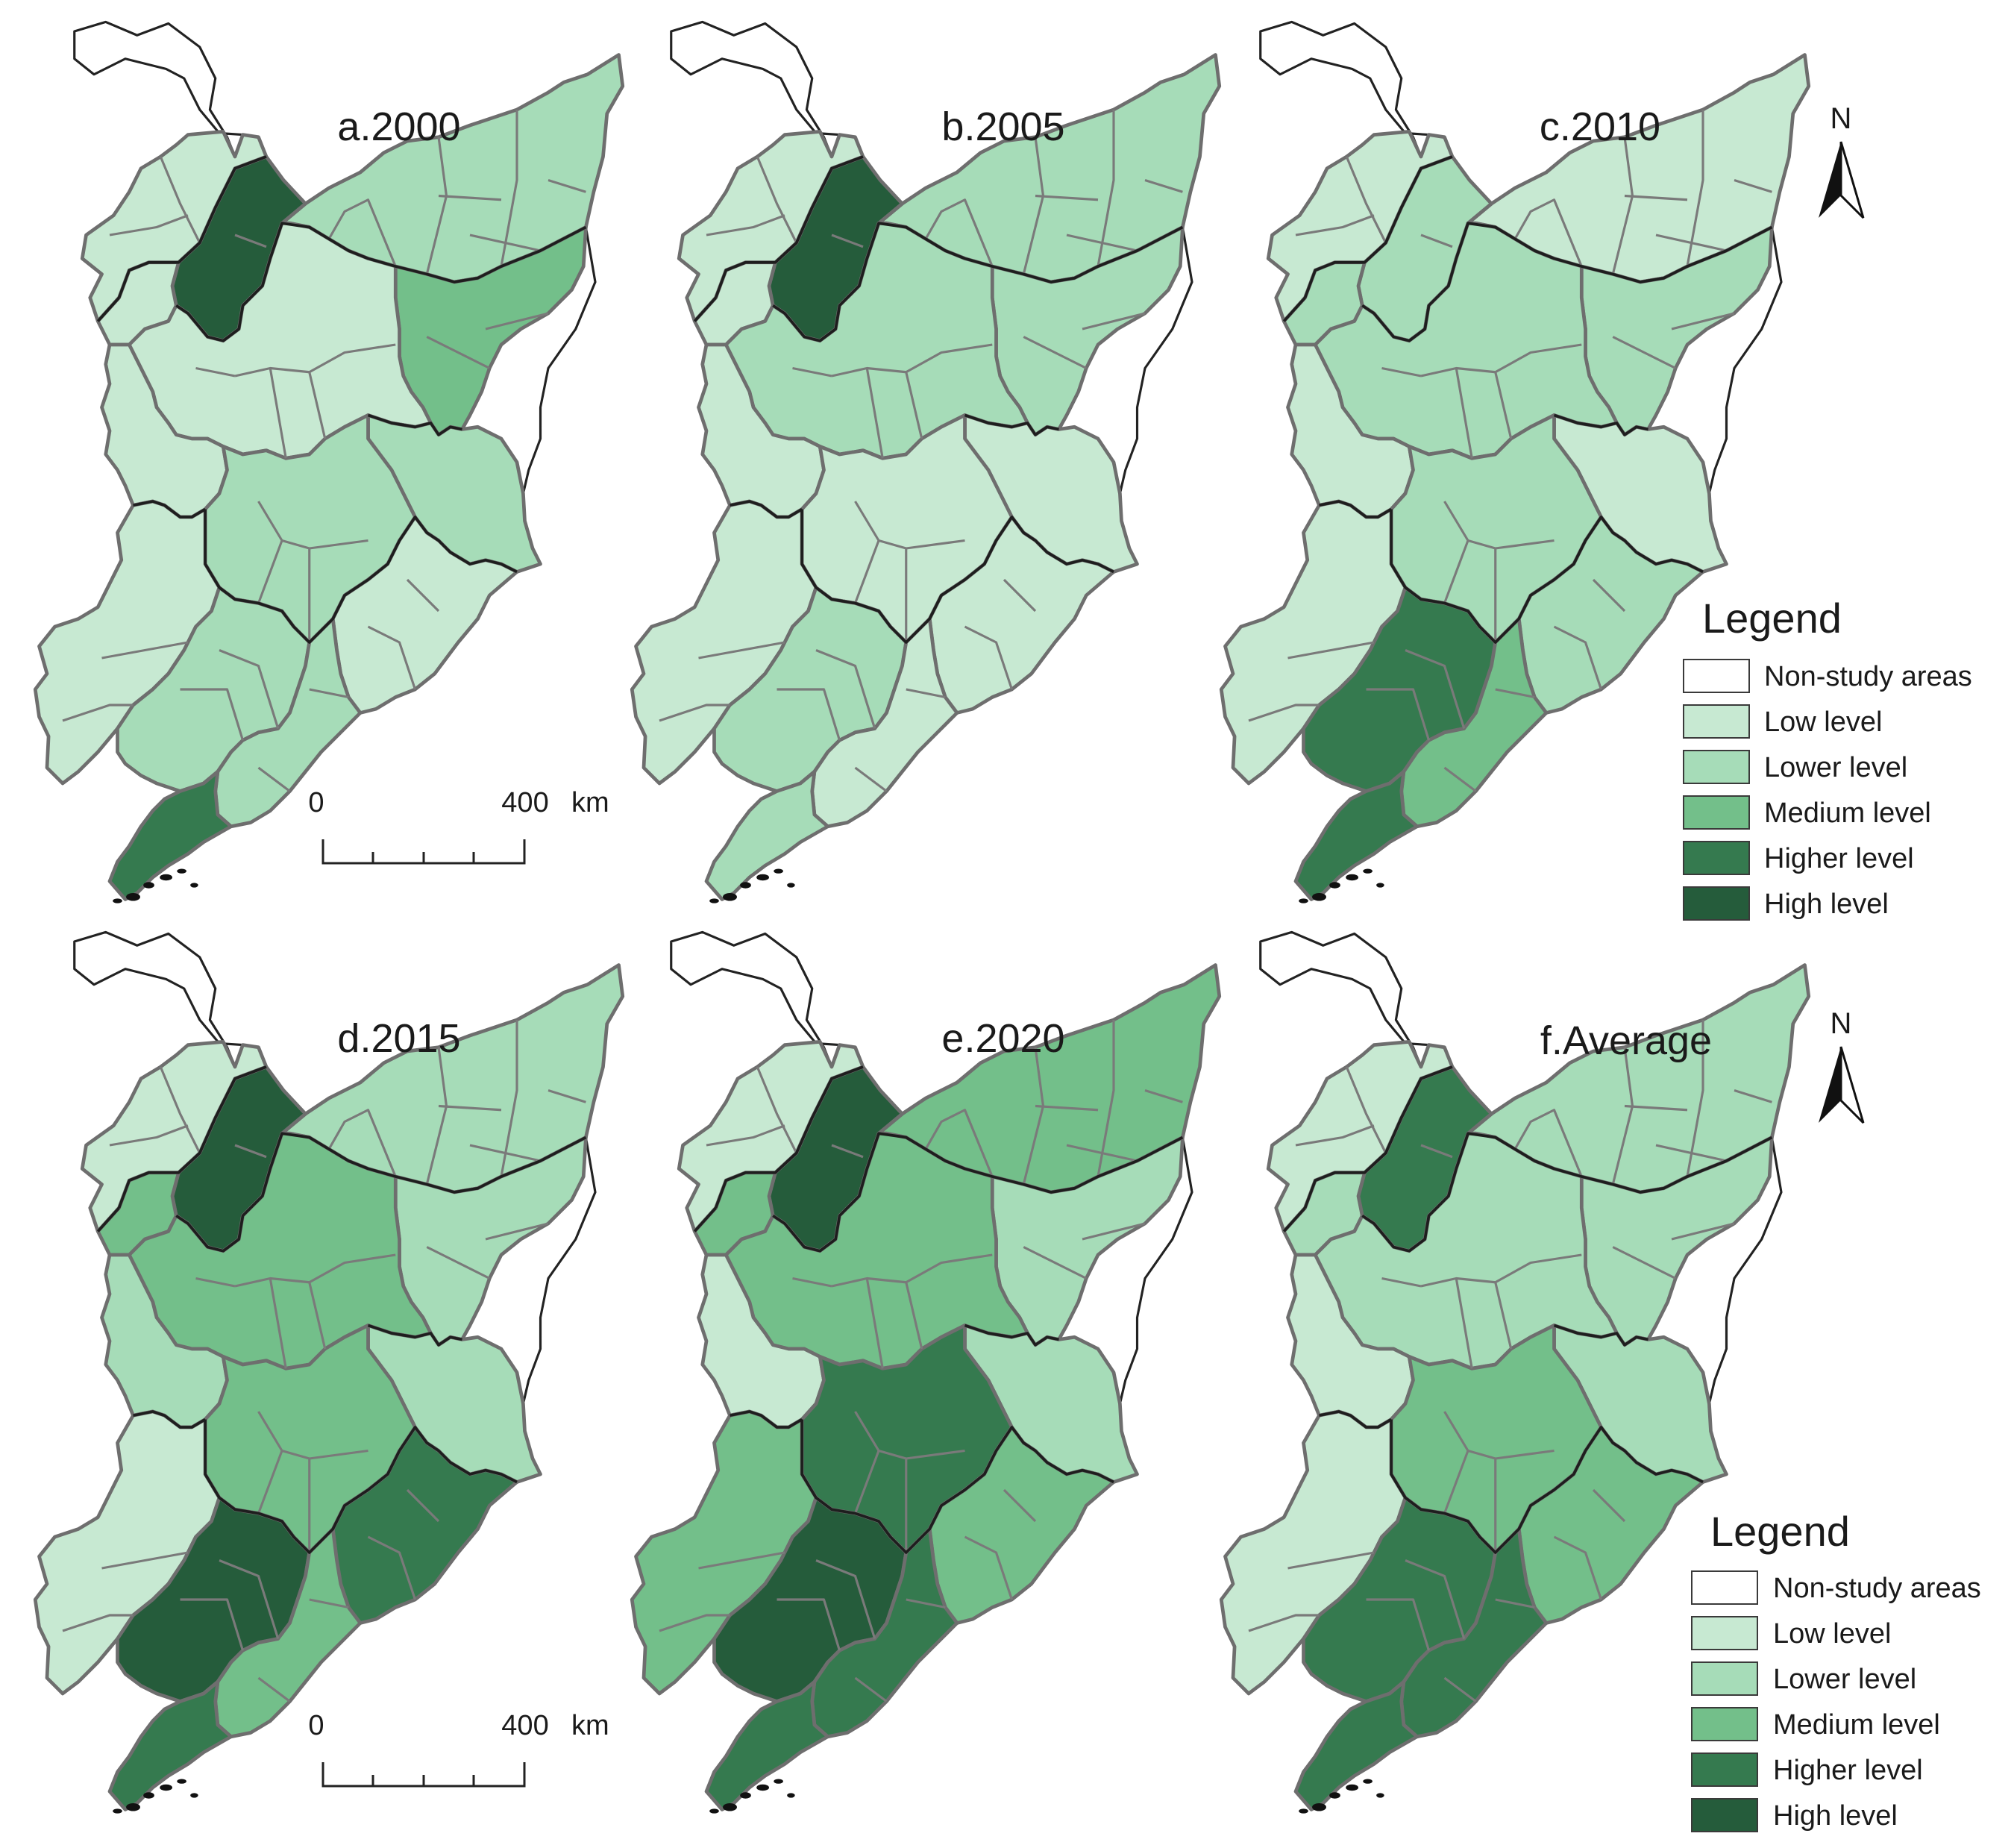  What do you see at coordinates (524, 802) in the screenshot?
I see `scale-max-label: 400` at bounding box center [524, 802].